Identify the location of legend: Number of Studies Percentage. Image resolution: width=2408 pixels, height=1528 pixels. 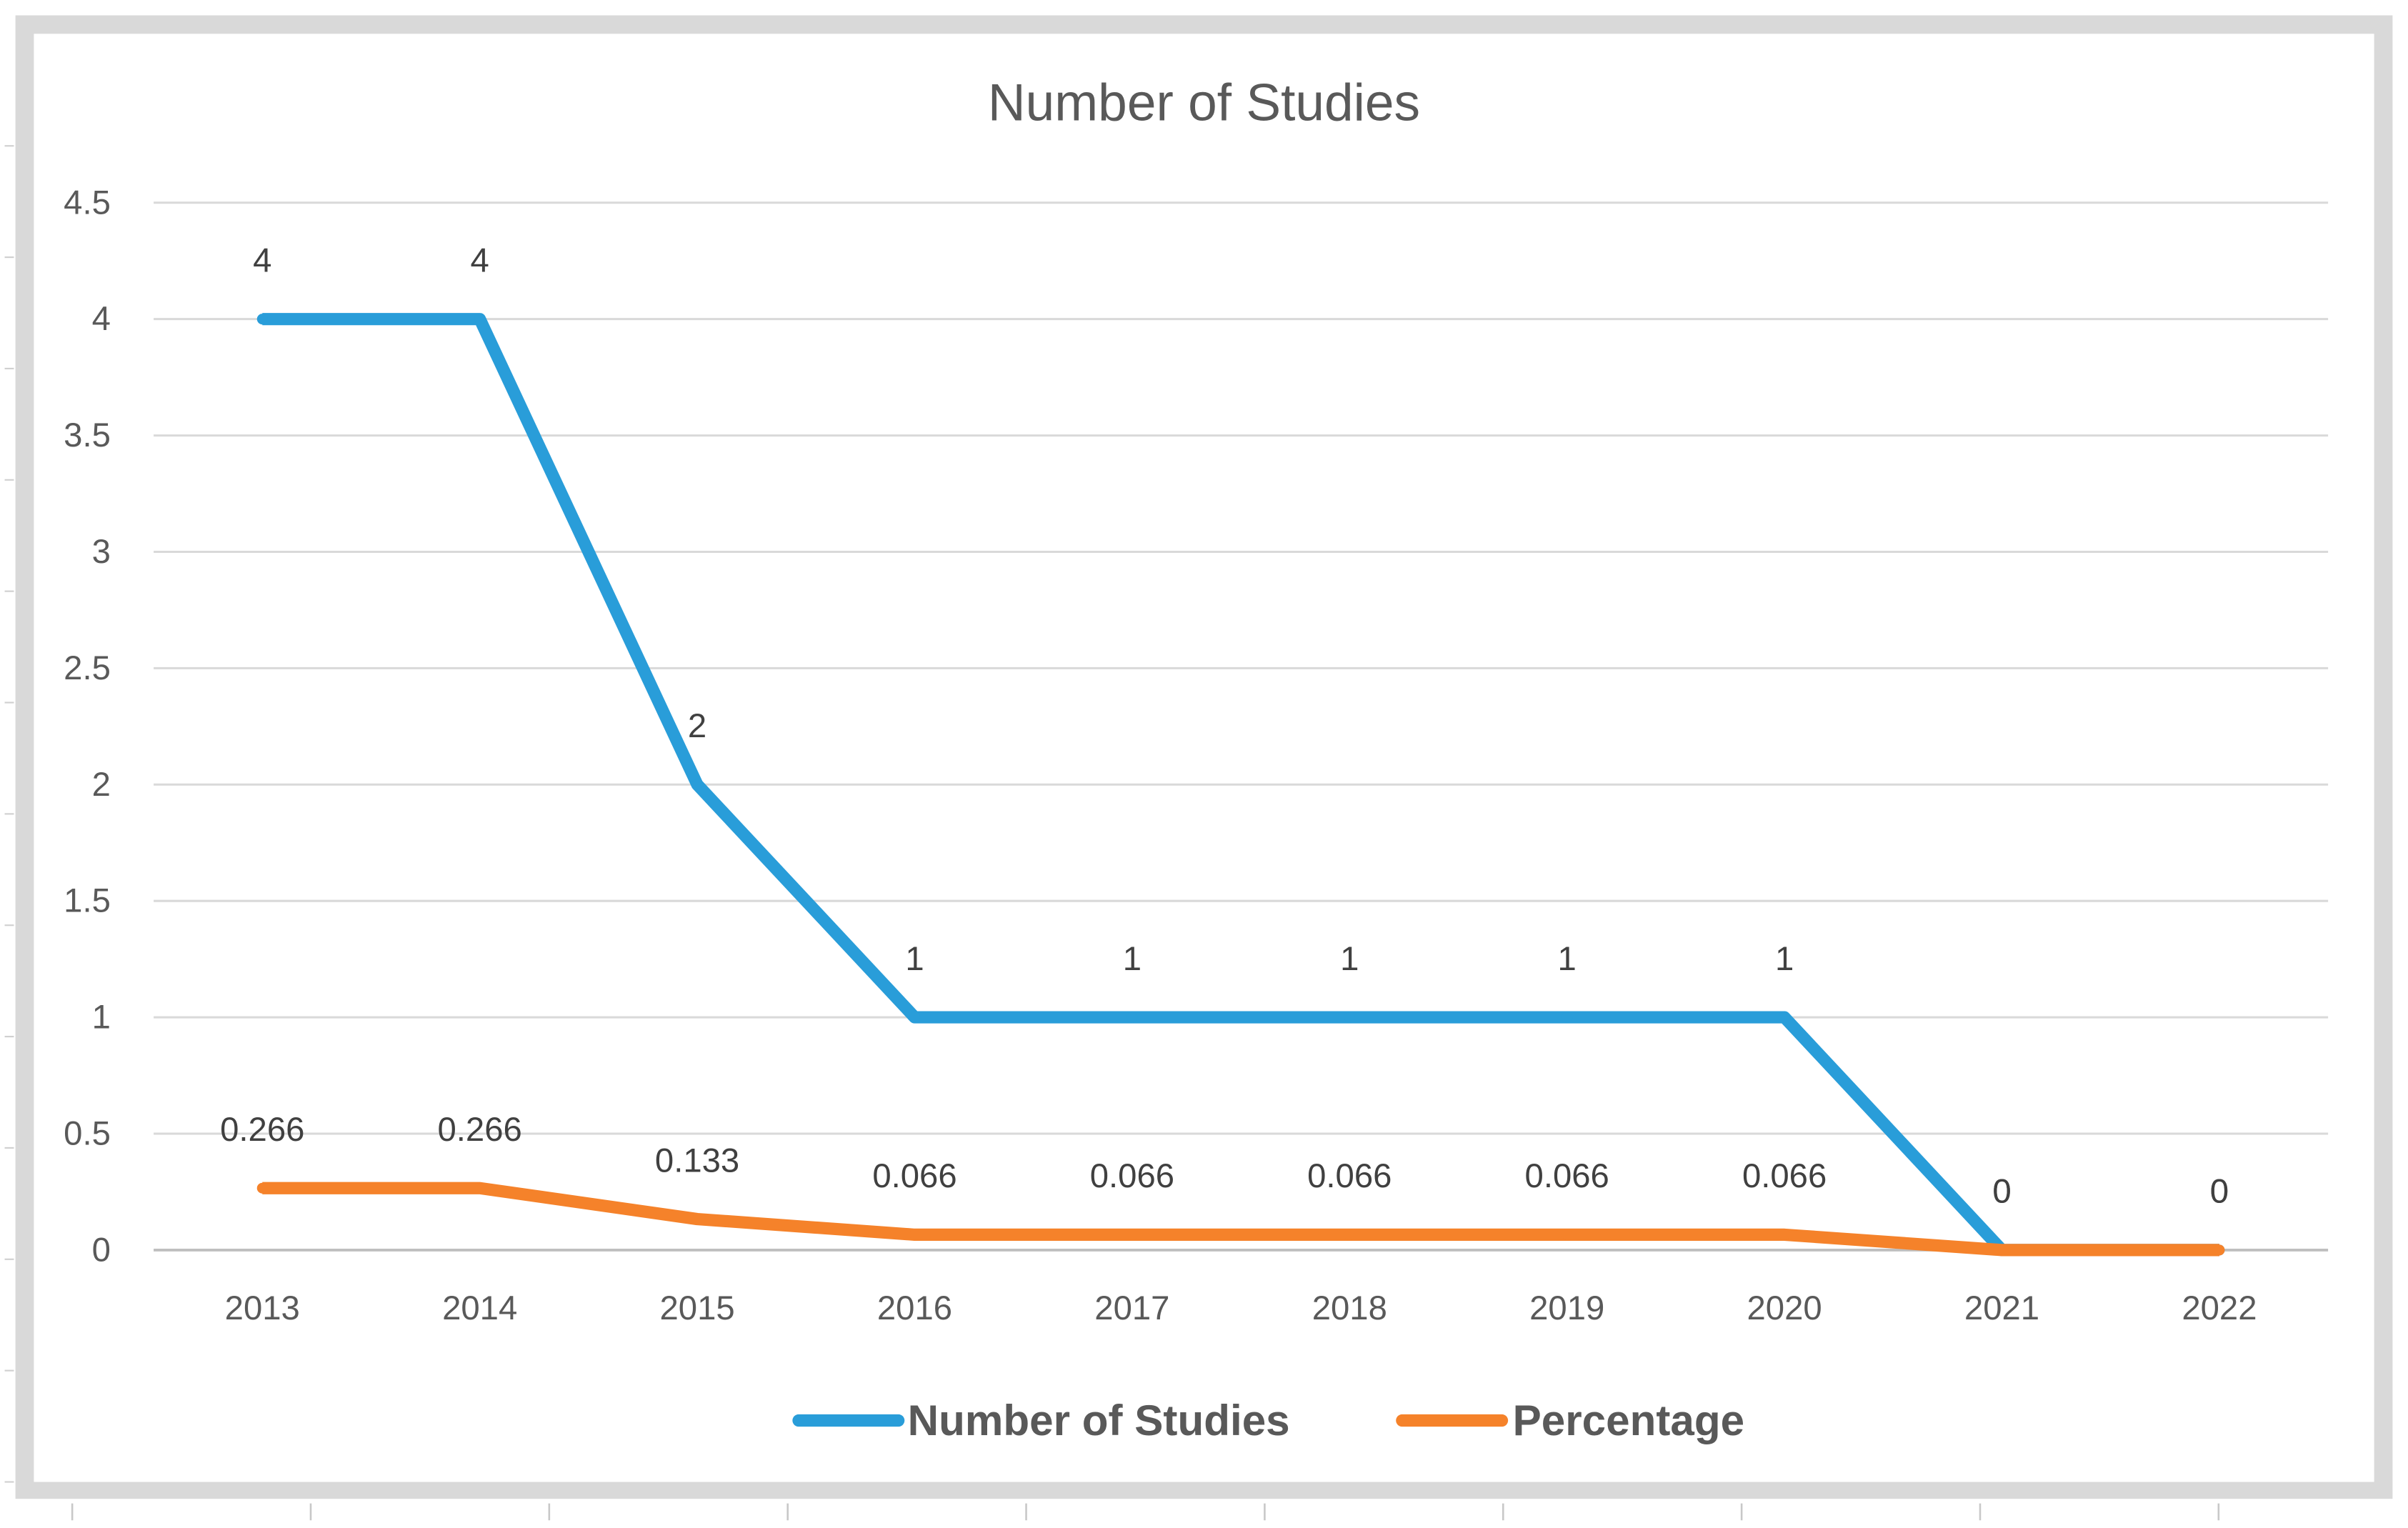
(1268, 1420).